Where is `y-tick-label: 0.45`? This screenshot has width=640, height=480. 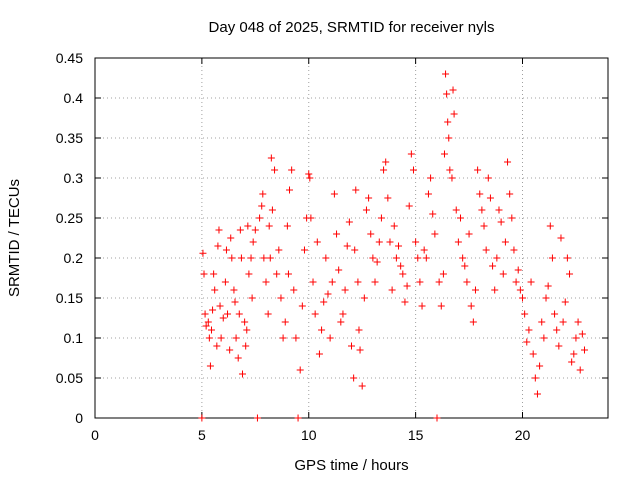
y-tick-label: 0.45 is located at coordinates (69, 58).